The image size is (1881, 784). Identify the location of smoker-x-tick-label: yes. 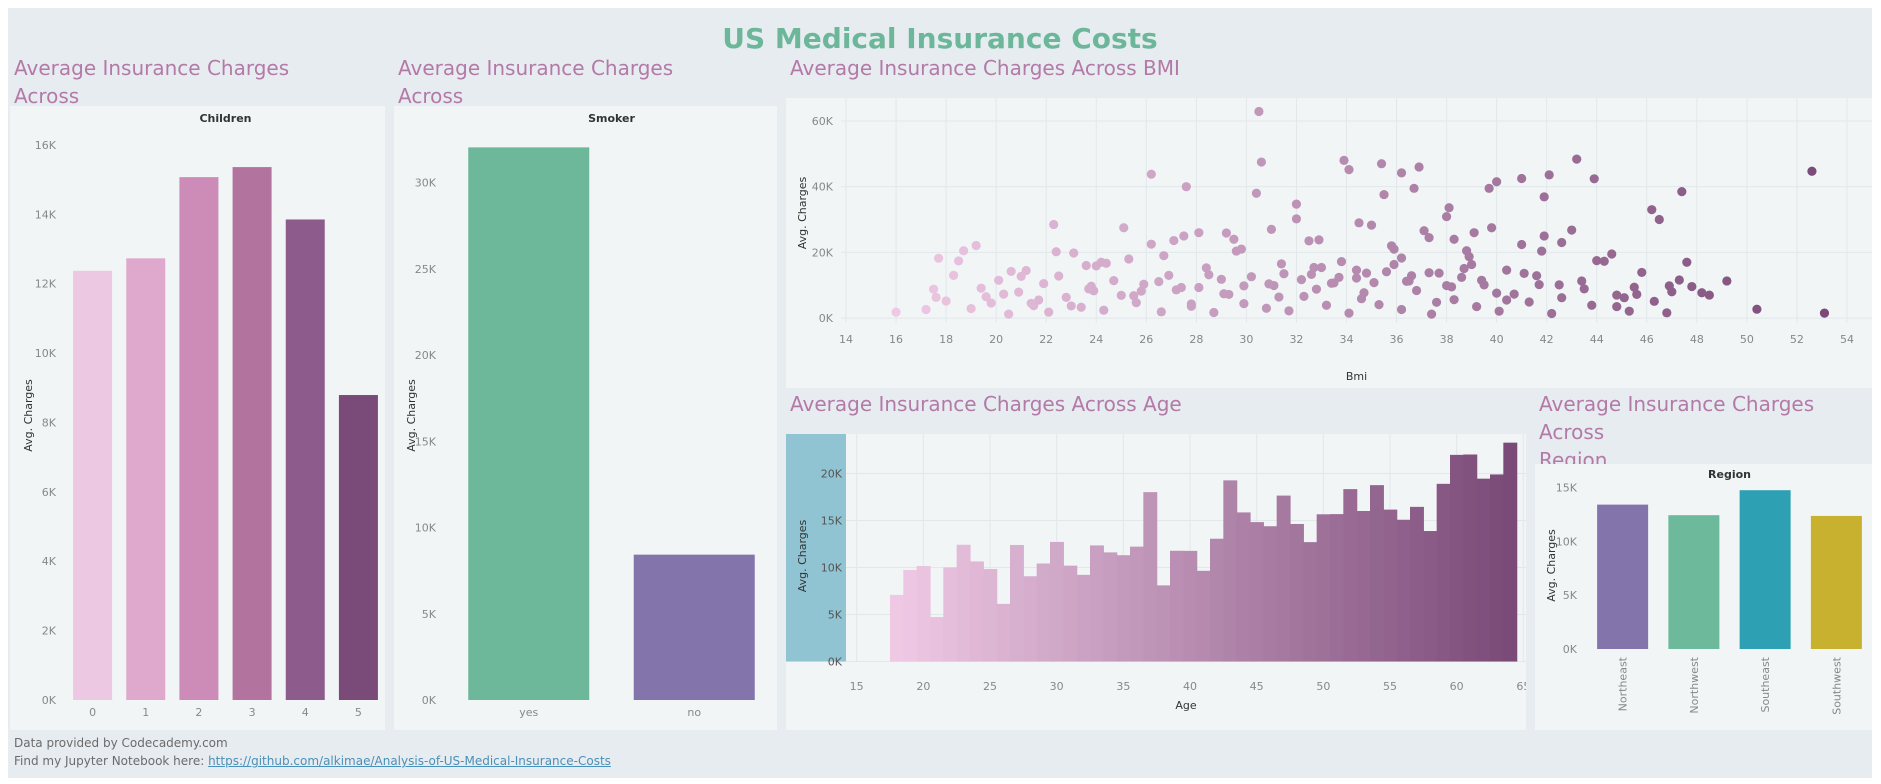
(528, 712).